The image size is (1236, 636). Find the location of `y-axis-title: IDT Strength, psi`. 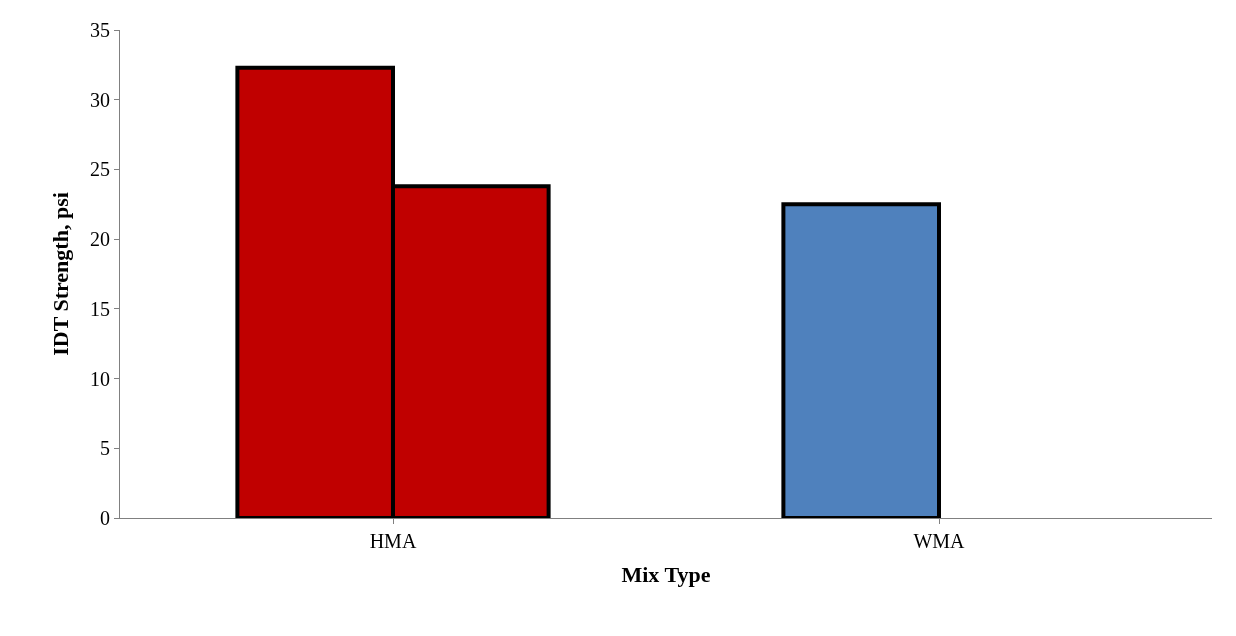

y-axis-title: IDT Strength, psi is located at coordinates (60, 274).